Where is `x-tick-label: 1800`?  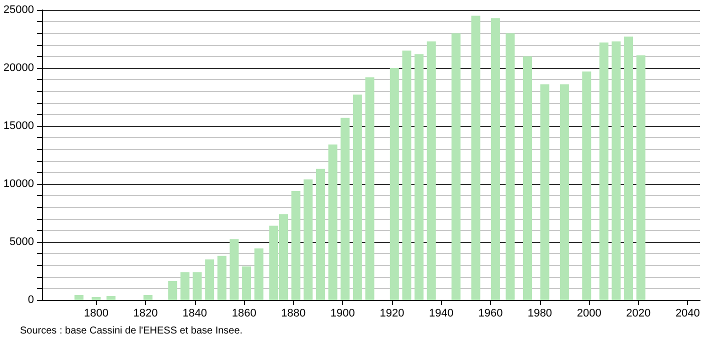
x-tick-label: 1800 is located at coordinates (96, 314).